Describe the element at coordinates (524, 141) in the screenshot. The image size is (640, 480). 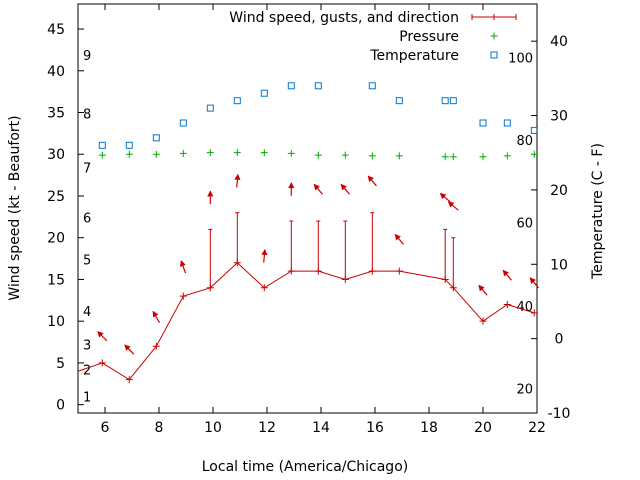
I see `fahrenheit-label: 80` at that location.